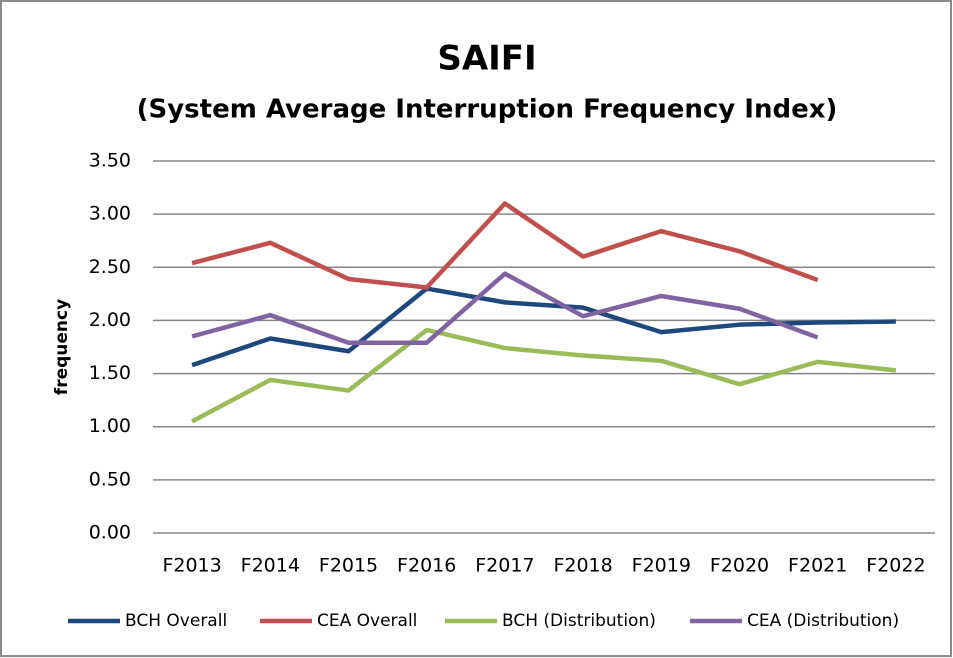  I want to click on x-tick-label: F2018, so click(582, 566).